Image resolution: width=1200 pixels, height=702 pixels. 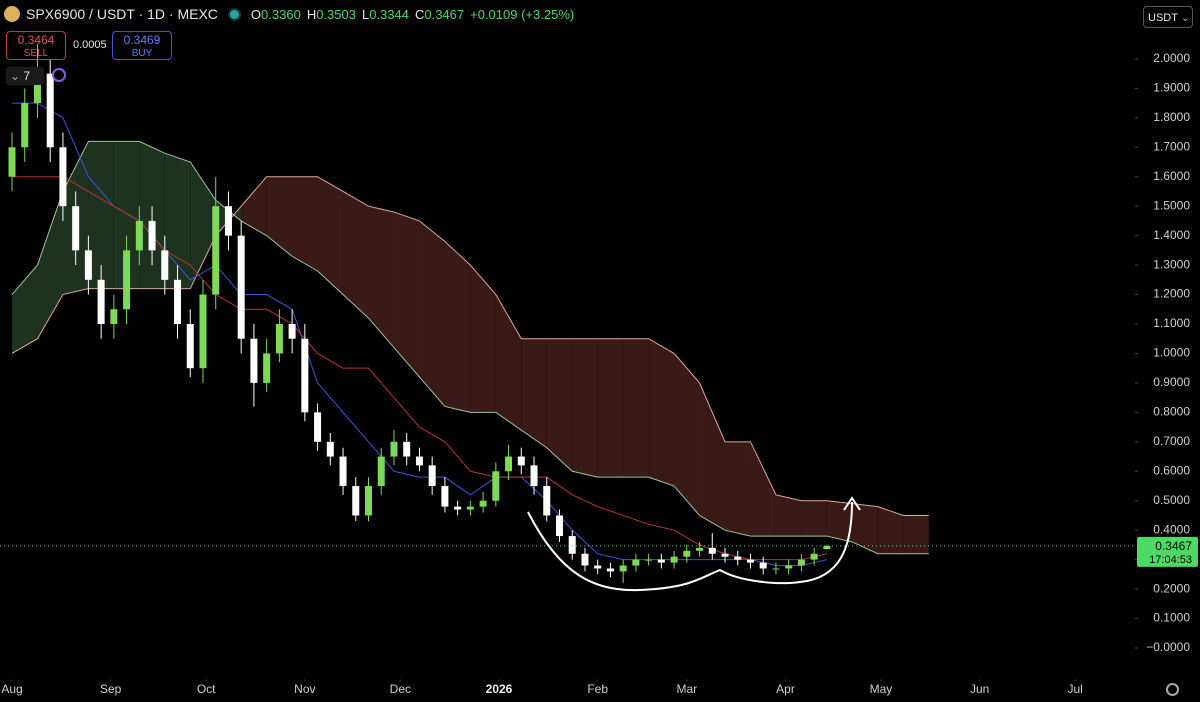 I want to click on y-tick-label: 1.7000, so click(x=1171, y=146).